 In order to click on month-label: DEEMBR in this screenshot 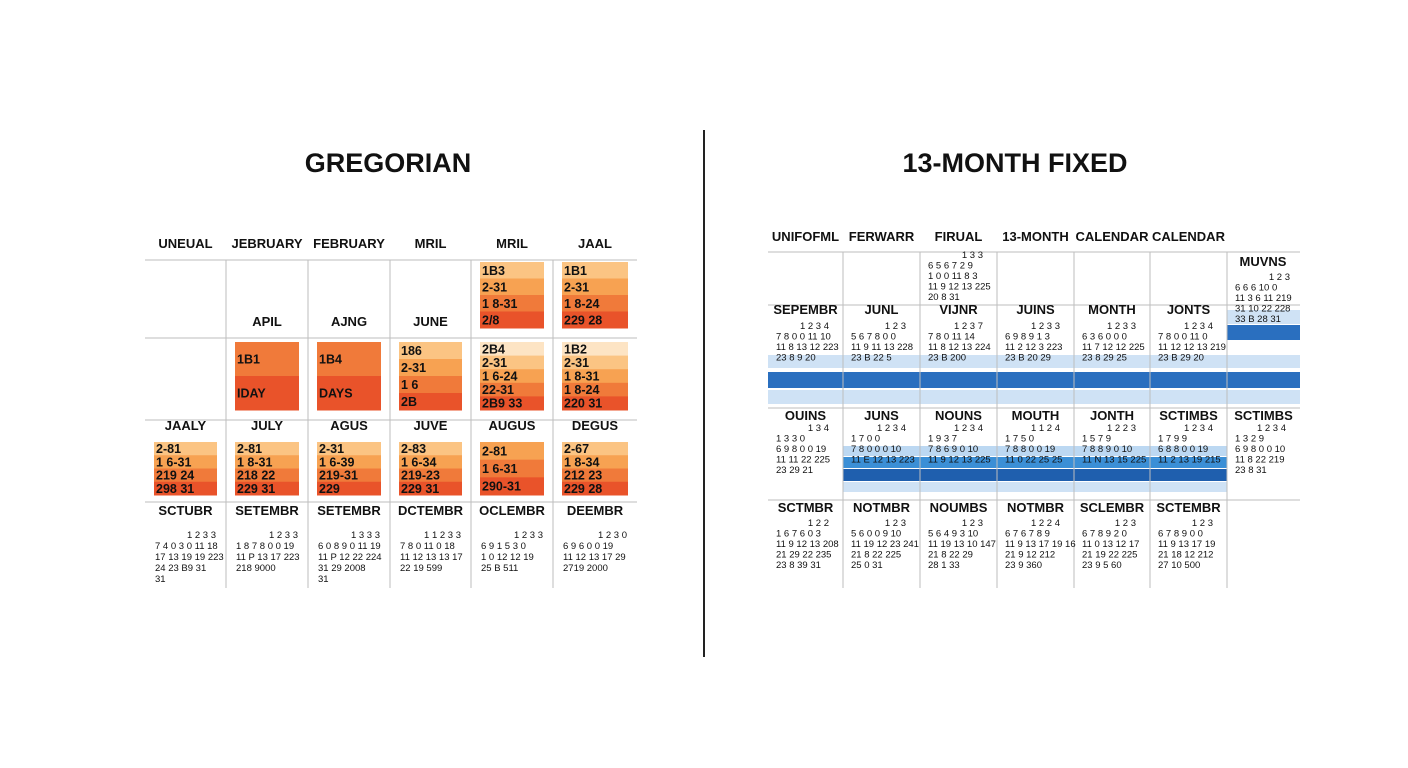, I will do `click(595, 510)`.